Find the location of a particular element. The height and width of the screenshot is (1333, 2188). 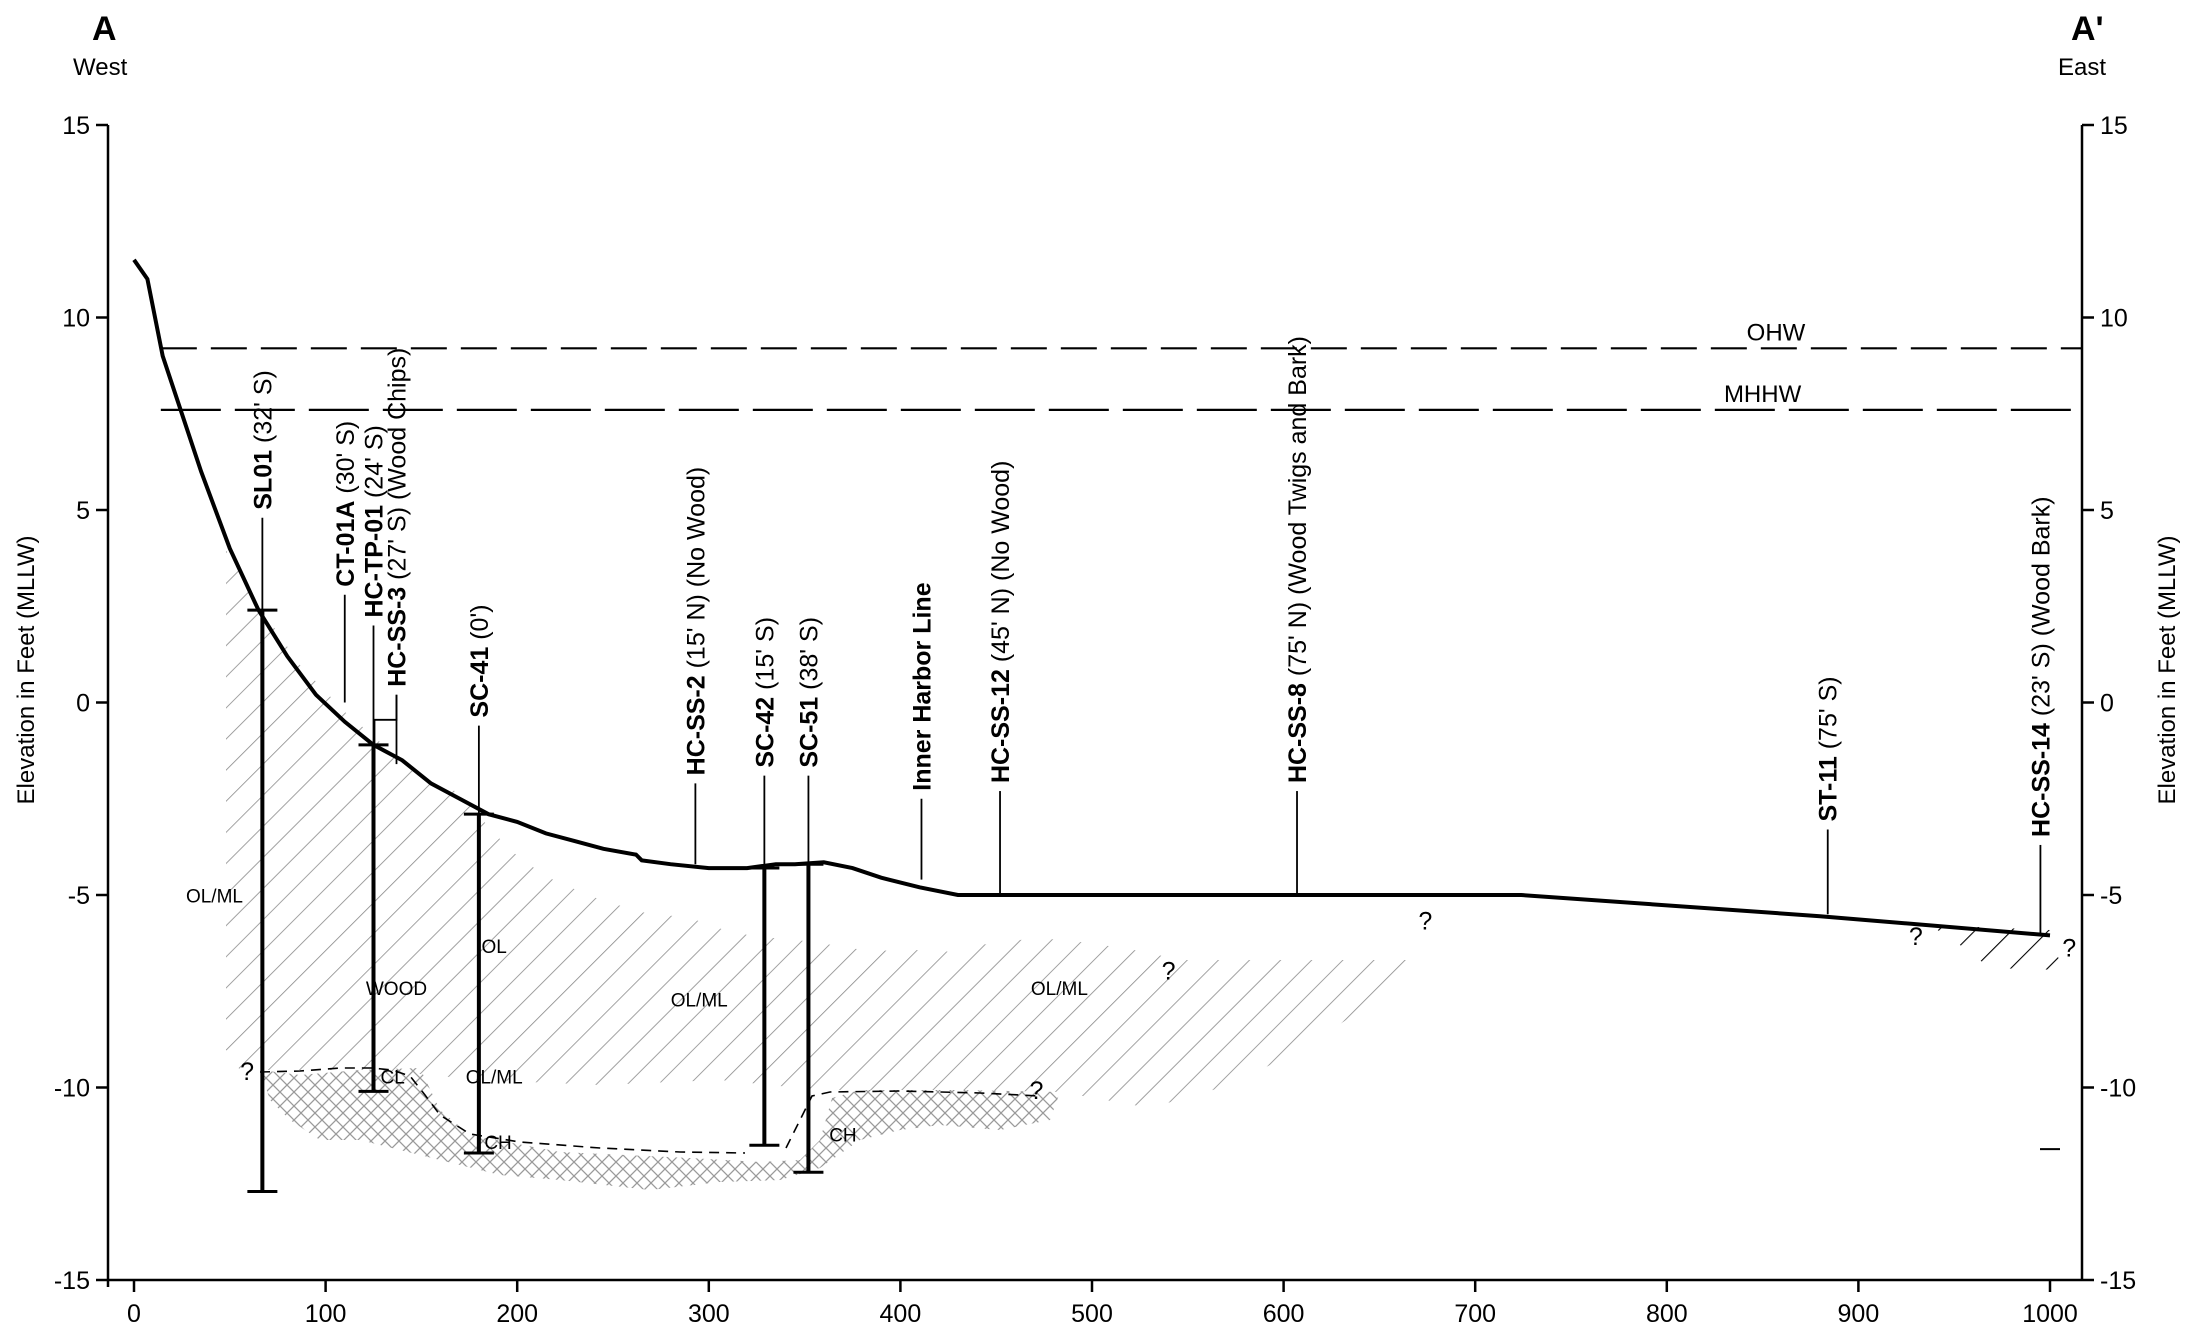

sample-location: SC-42 (15' S) is located at coordinates (764, 882).